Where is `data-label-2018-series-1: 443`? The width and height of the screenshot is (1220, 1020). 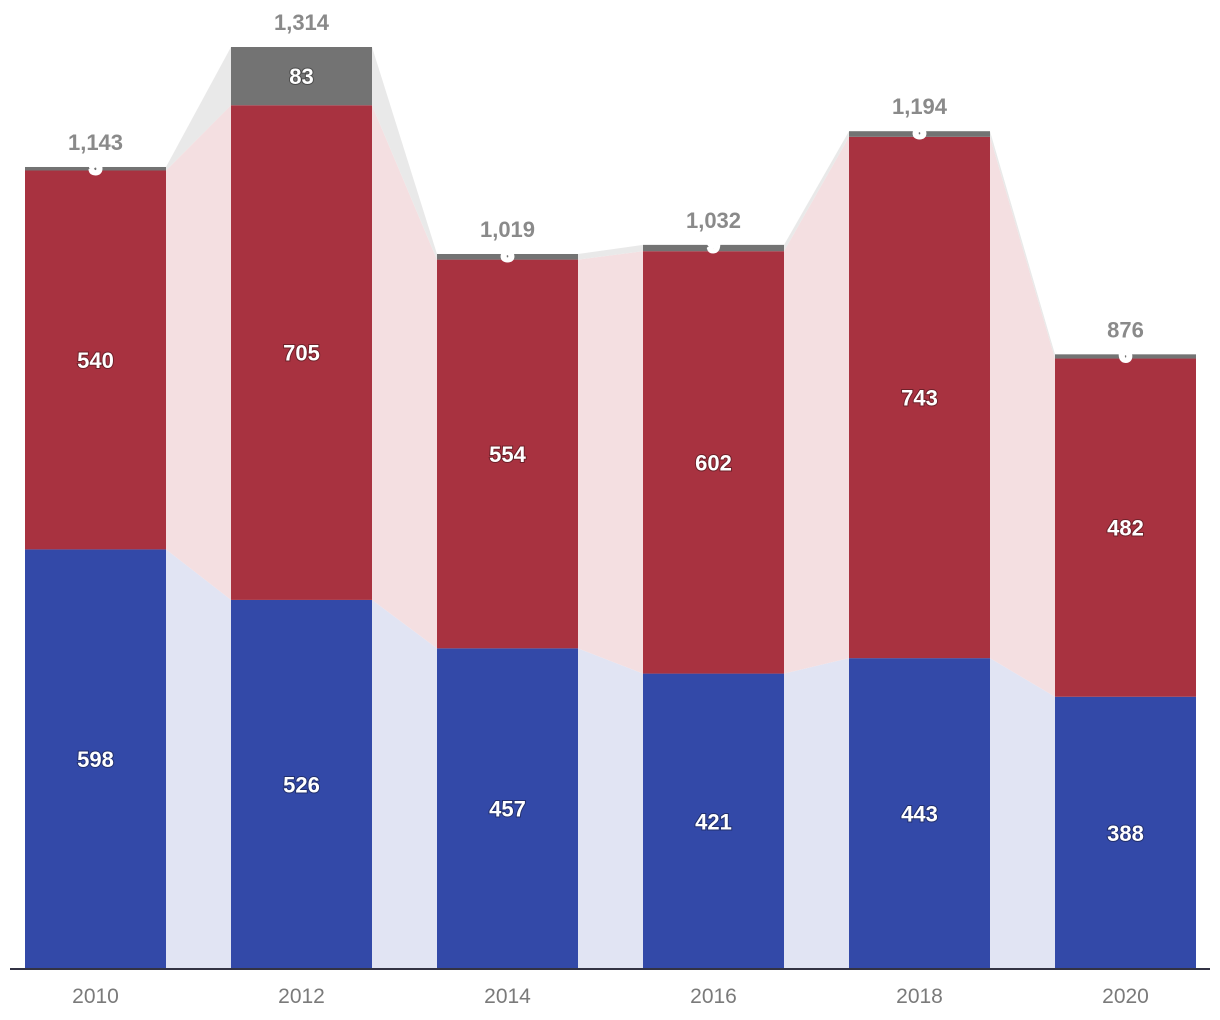
data-label-2018-series-1: 443 is located at coordinates (919, 814).